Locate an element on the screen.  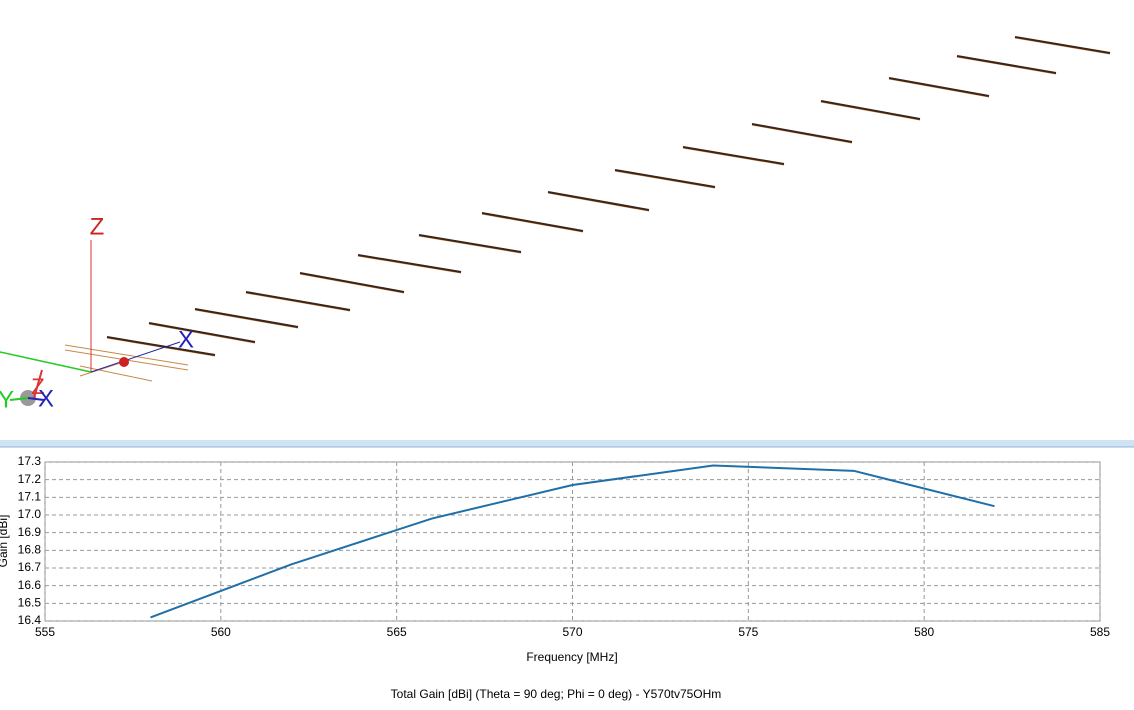
y-tick-label: 16.5 is located at coordinates (30, 603).